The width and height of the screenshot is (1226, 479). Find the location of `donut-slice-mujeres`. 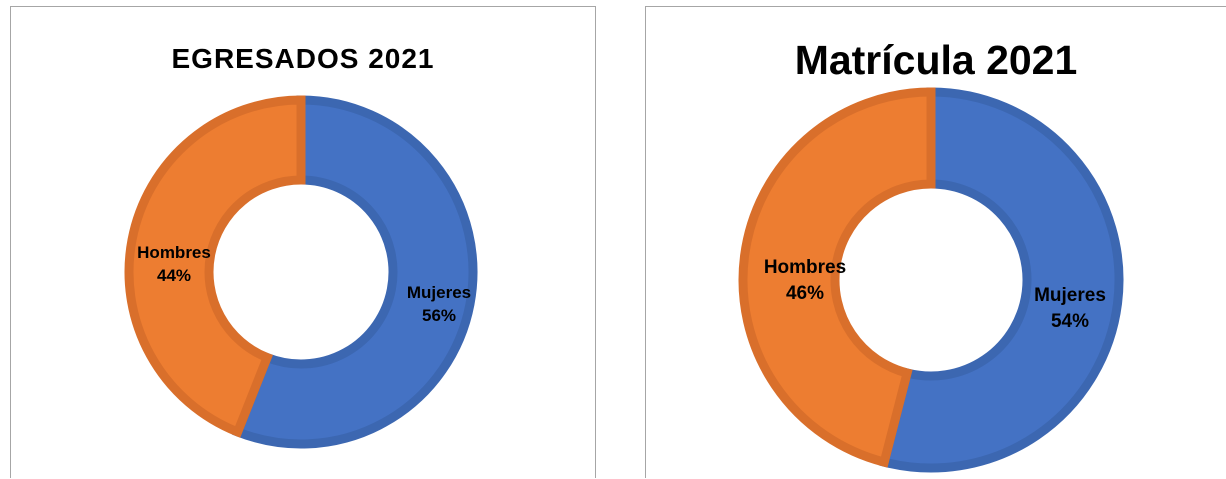

donut-slice-mujeres is located at coordinates (354, 272).